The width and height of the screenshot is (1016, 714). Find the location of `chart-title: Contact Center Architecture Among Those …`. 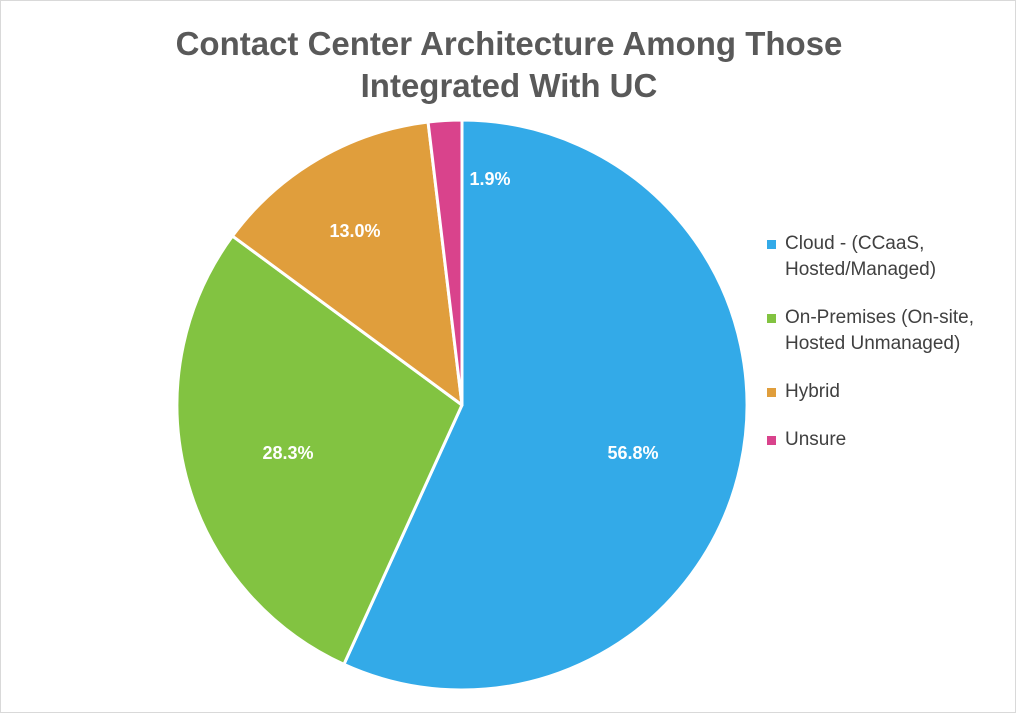

chart-title: Contact Center Architecture Among Those … is located at coordinates (508, 65).